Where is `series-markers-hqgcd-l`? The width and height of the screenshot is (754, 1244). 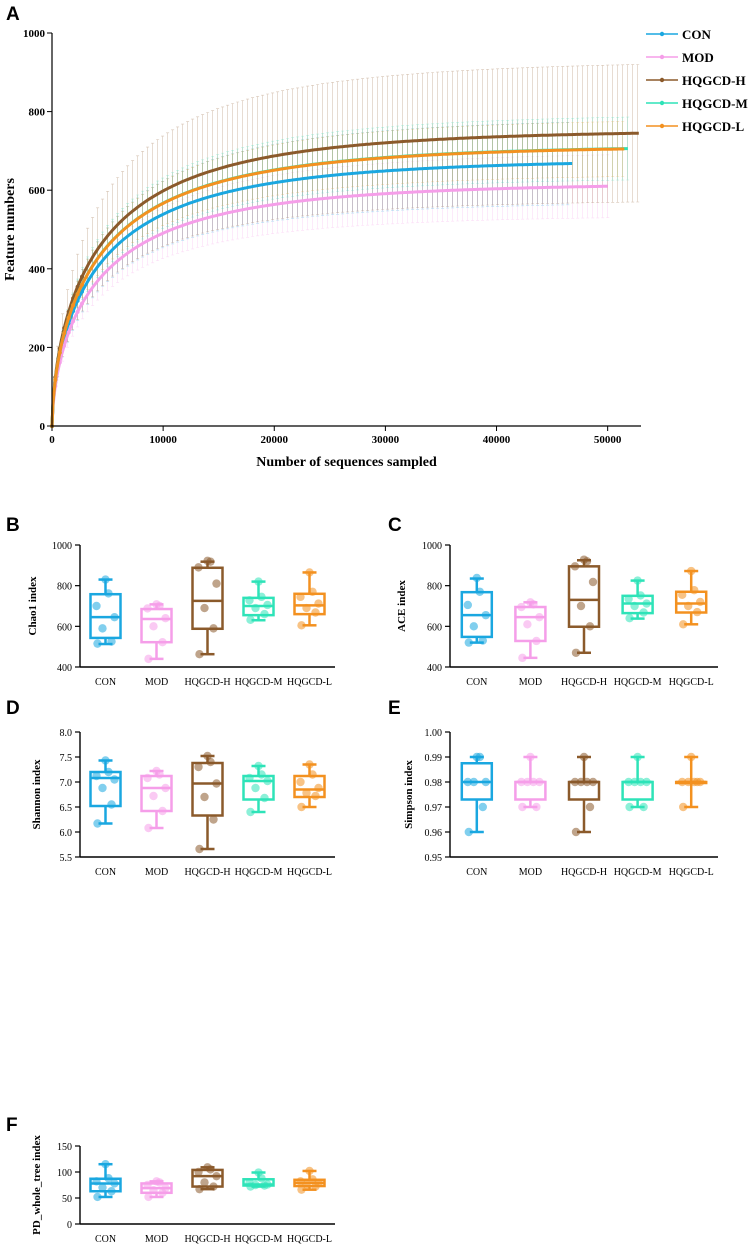
series-markers-hqgcd-l is located at coordinates (67, 355).